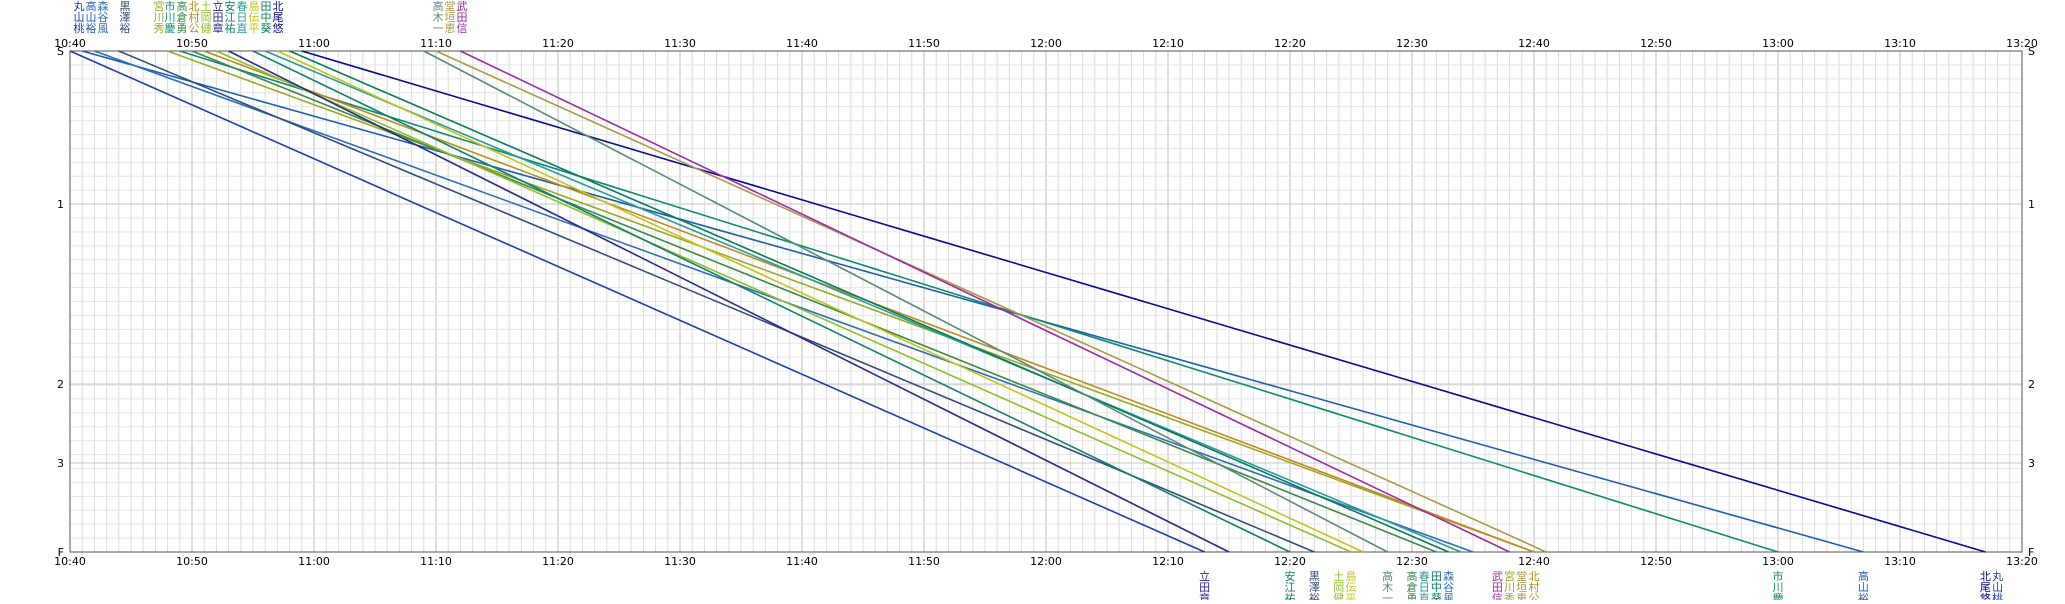 This screenshot has height=604, width=2065. I want to click on x-tick-label-bottom: 12:40, so click(1534, 561).